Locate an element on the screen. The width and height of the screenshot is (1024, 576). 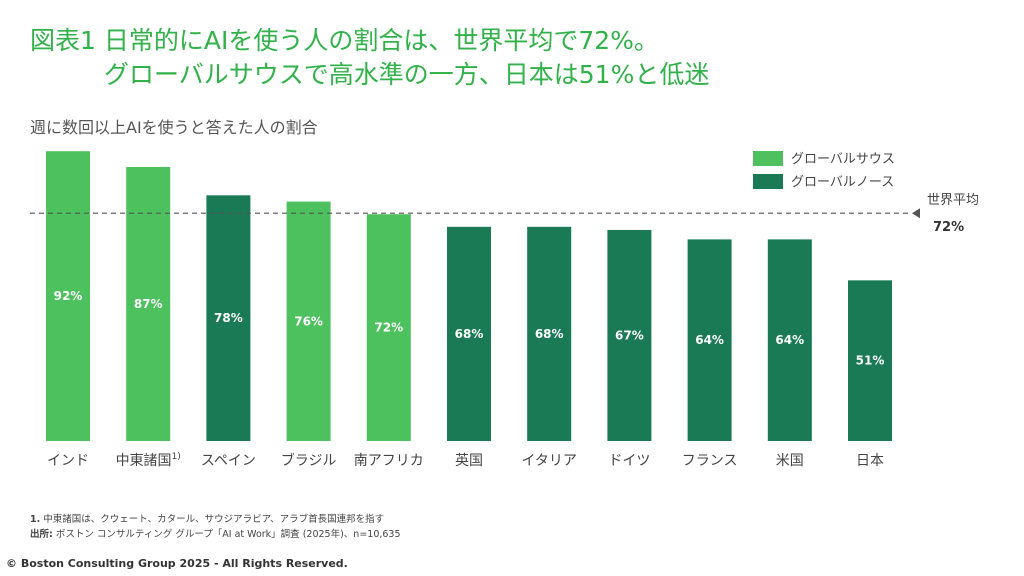
chart-subtitle: 週に数回以上AIを使うと答えた人の割合 is located at coordinates (174, 127).